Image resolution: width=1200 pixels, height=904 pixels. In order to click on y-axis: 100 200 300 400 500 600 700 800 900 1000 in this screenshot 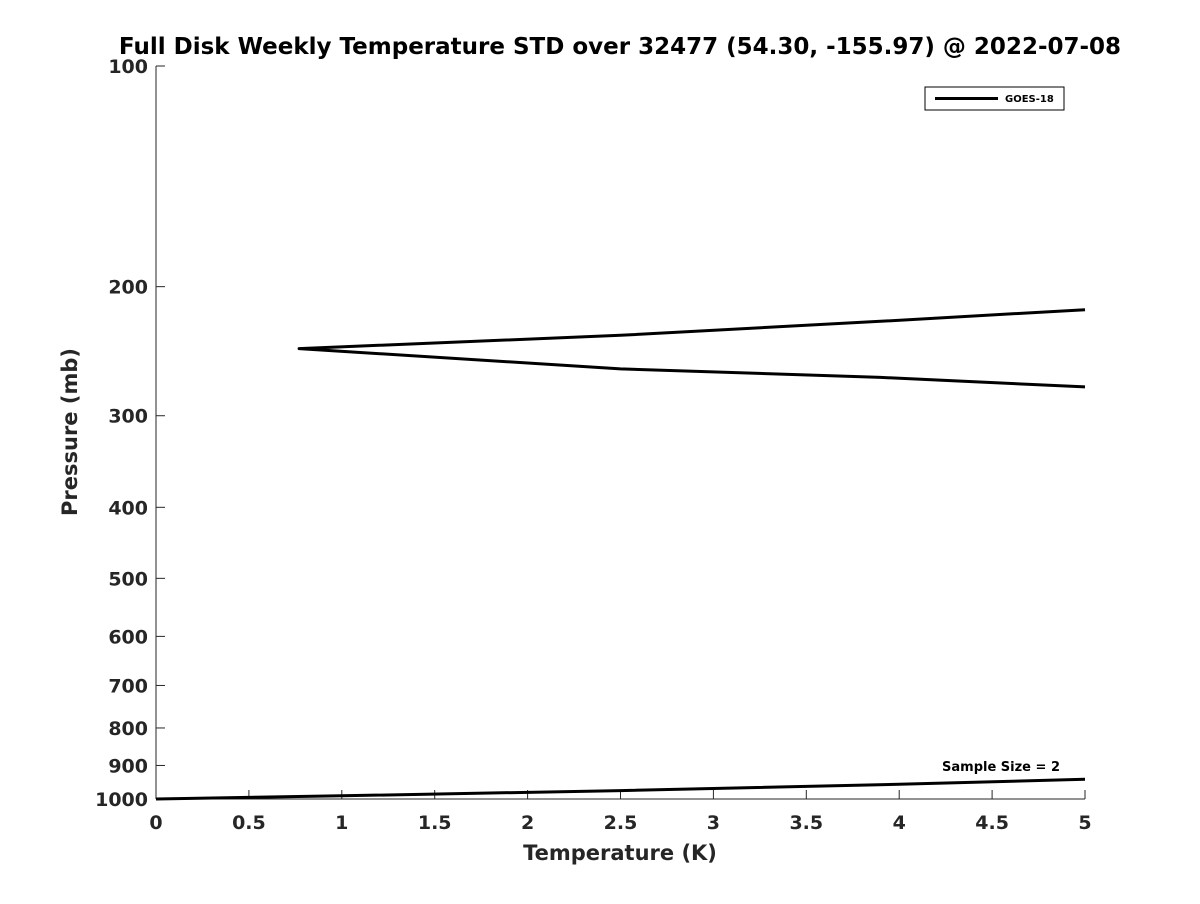, I will do `click(130, 433)`.